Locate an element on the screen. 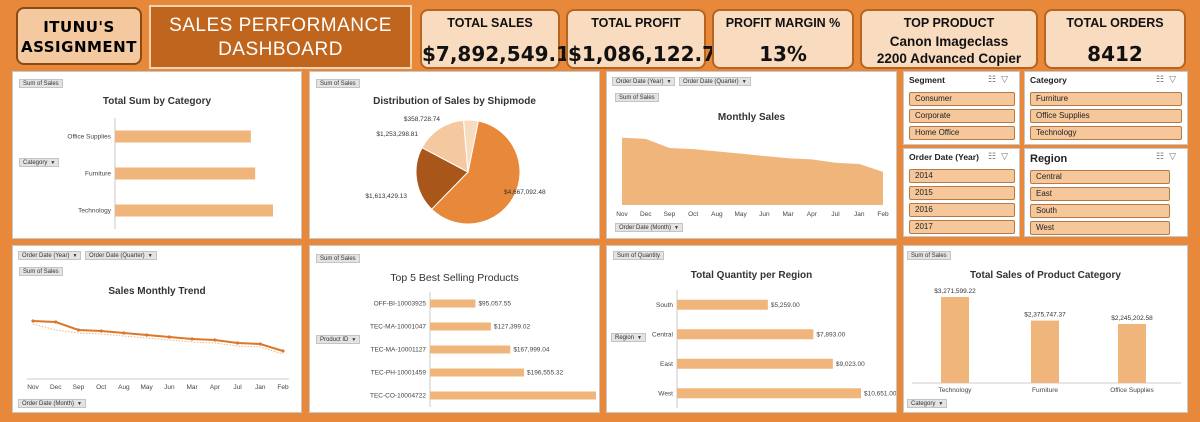 This screenshot has height=422, width=1200. kpi-total-orders: TOTAL ORDERS 8412 is located at coordinates (1115, 39).